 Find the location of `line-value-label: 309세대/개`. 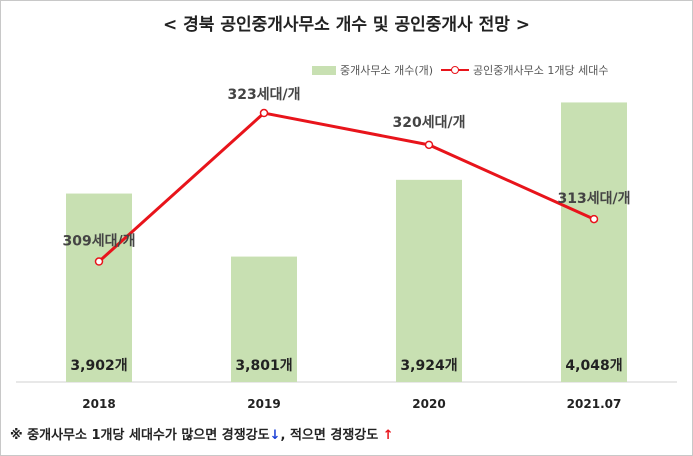

line-value-label: 309세대/개 is located at coordinates (99, 242).